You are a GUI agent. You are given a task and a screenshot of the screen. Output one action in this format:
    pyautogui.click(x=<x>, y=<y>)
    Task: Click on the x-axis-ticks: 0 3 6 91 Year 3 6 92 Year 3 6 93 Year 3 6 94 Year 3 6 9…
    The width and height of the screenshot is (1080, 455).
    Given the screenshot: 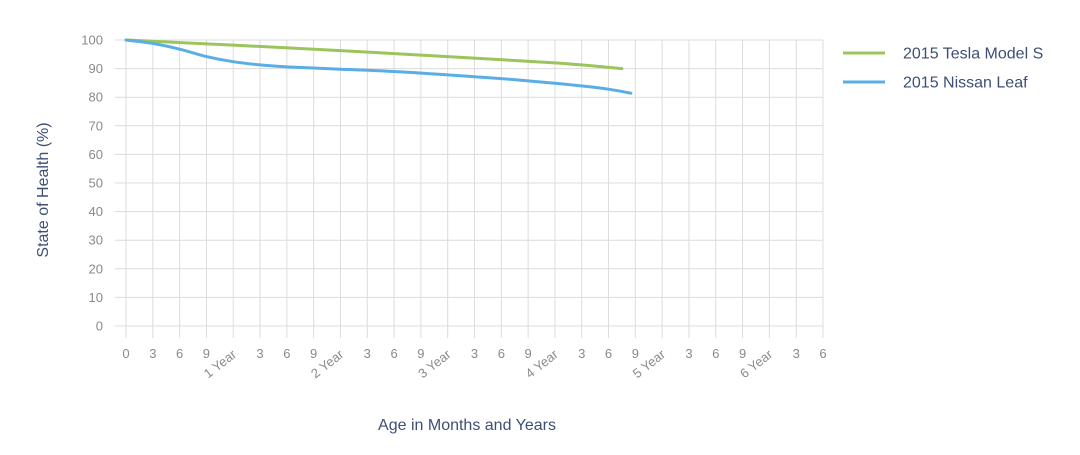 What is the action you would take?
    pyautogui.click(x=474, y=363)
    